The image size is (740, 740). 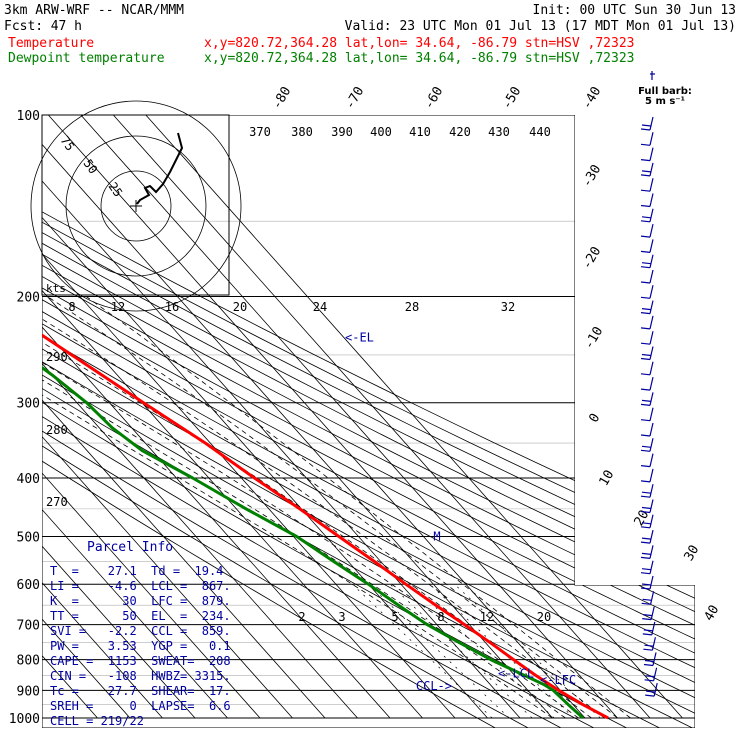 What do you see at coordinates (594, 338) in the screenshot?
I see `isotherm-label: -10` at bounding box center [594, 338].